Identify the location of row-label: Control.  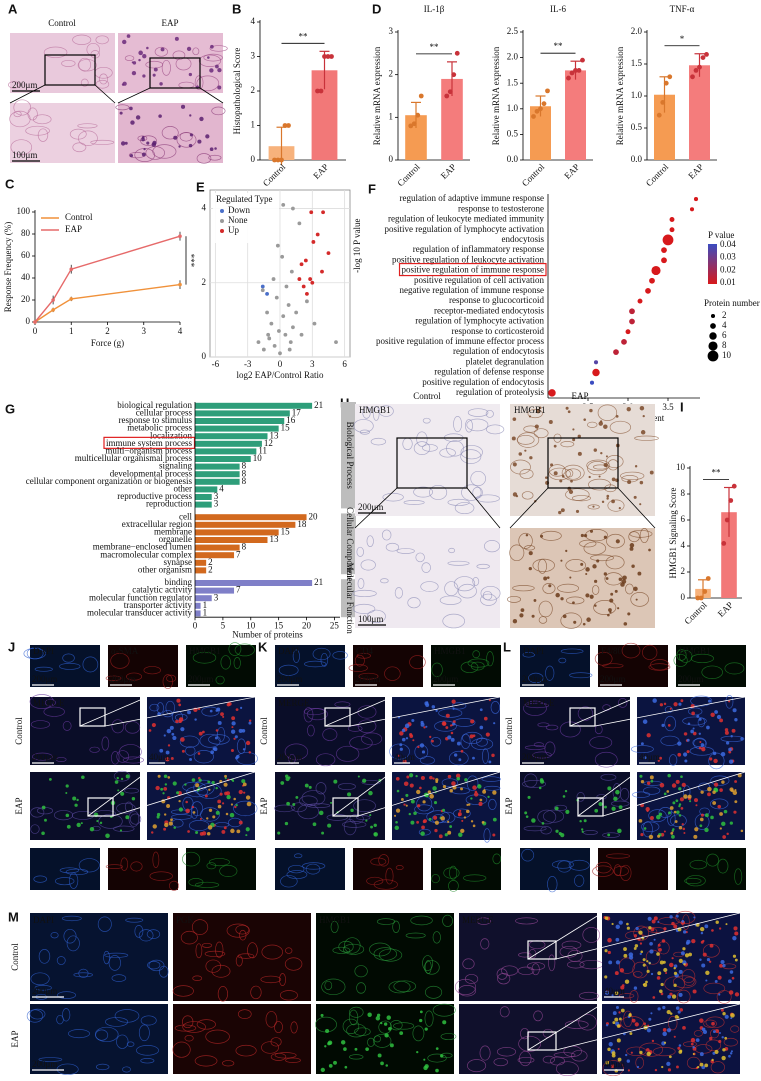
(509, 731).